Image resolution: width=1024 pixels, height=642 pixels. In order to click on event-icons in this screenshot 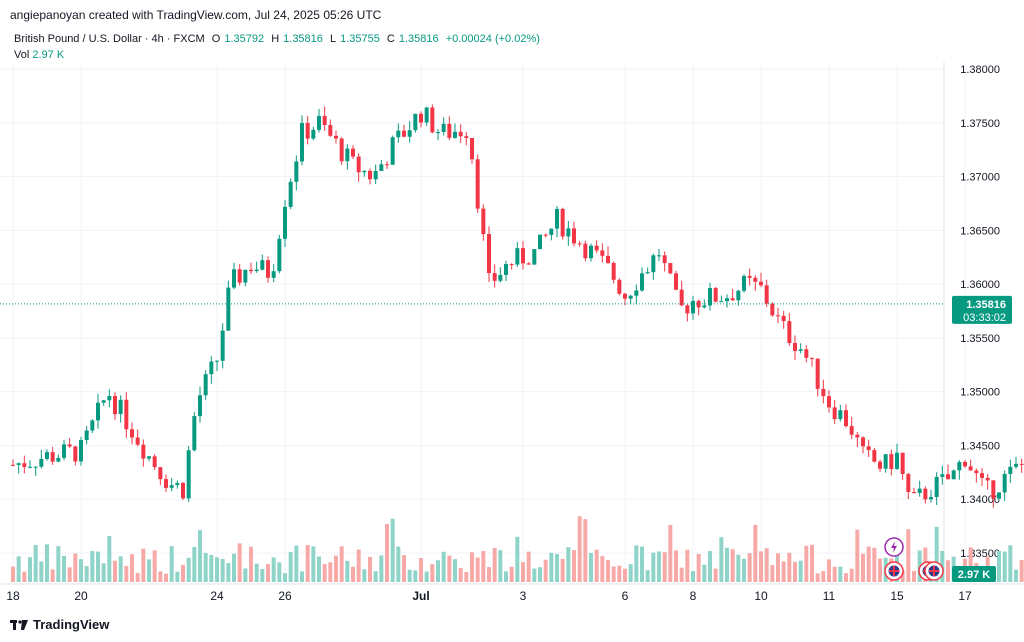, I will do `click(914, 559)`.